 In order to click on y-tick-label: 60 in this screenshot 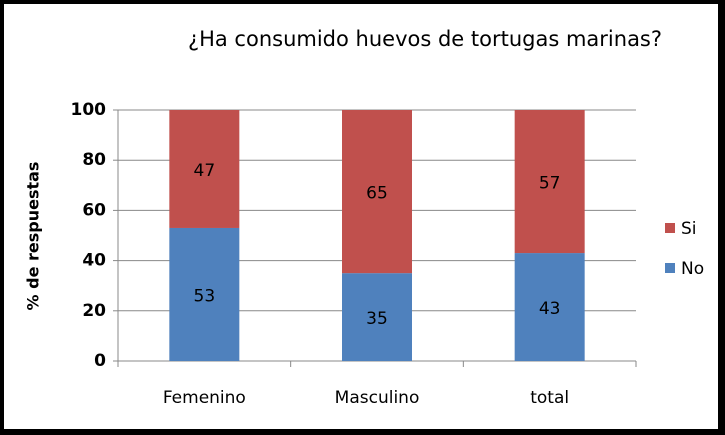, I will do `click(94, 210)`.